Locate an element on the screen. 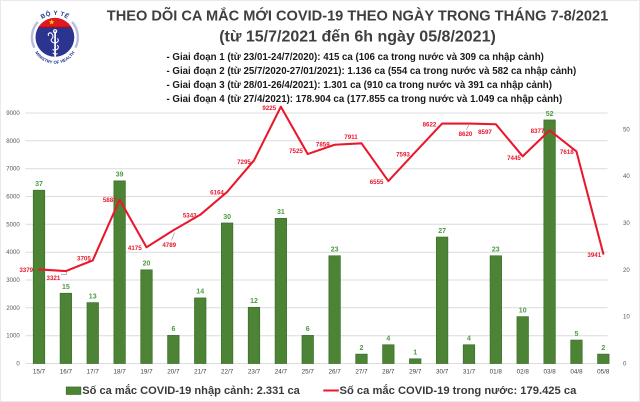 This screenshot has width=640, height=402. svg-text: 7911 is located at coordinates (351, 137).